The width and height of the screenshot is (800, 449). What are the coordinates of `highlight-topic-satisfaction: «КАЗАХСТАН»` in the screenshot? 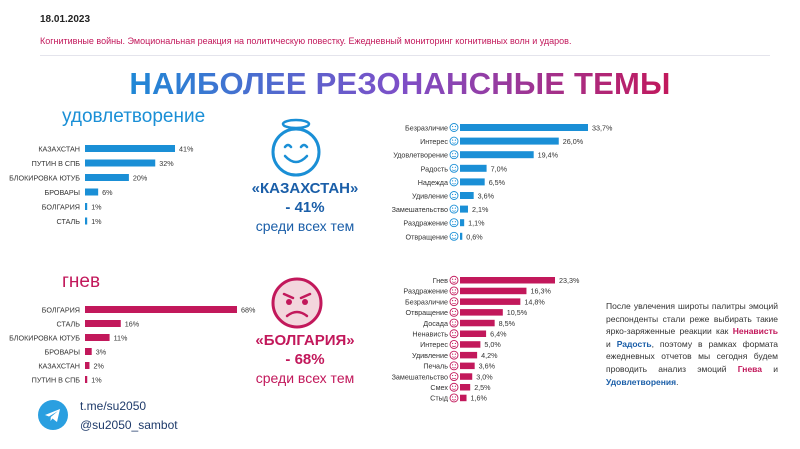 It's located at (305, 188).